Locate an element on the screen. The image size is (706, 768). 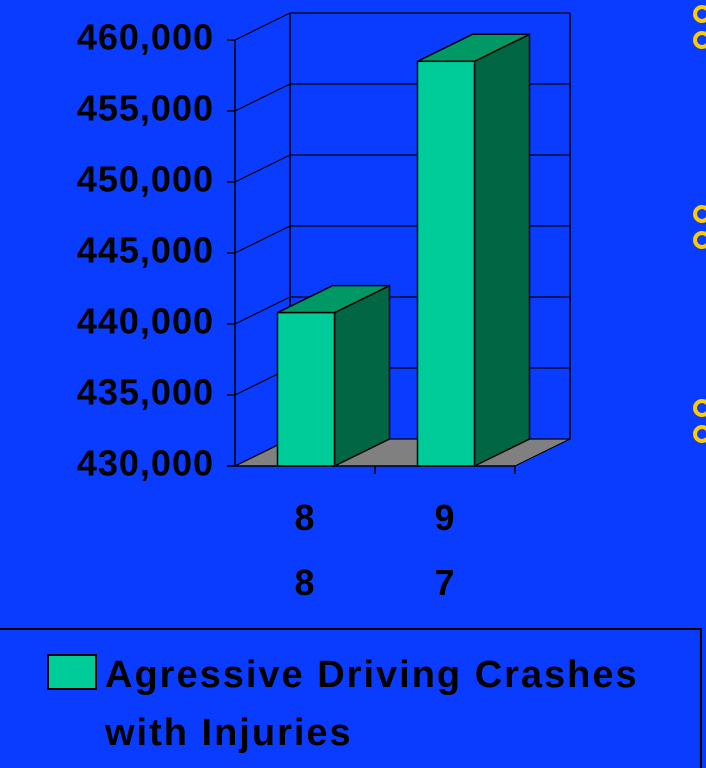
x-tick-label-line: 9 is located at coordinates (444, 517).